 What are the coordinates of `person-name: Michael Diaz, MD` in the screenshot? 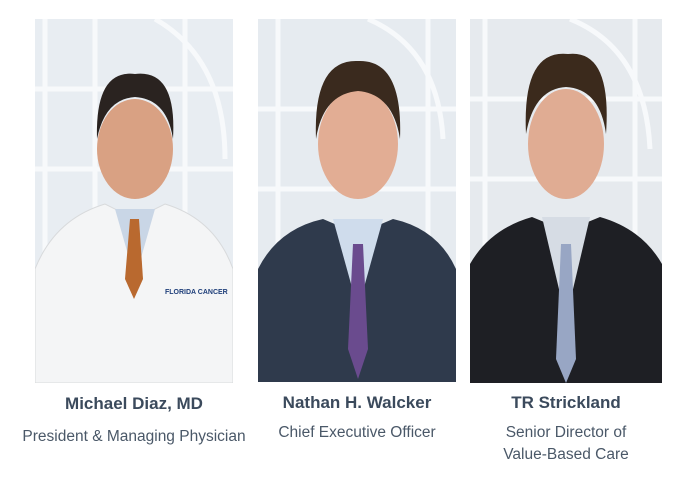 It's located at (134, 403).